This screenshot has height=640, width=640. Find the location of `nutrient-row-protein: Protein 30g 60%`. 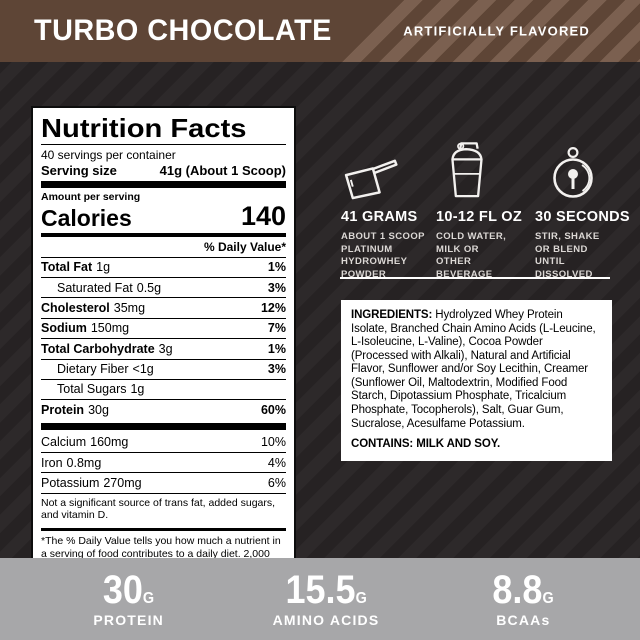

nutrient-row-protein: Protein 30g 60% is located at coordinates (163, 409).